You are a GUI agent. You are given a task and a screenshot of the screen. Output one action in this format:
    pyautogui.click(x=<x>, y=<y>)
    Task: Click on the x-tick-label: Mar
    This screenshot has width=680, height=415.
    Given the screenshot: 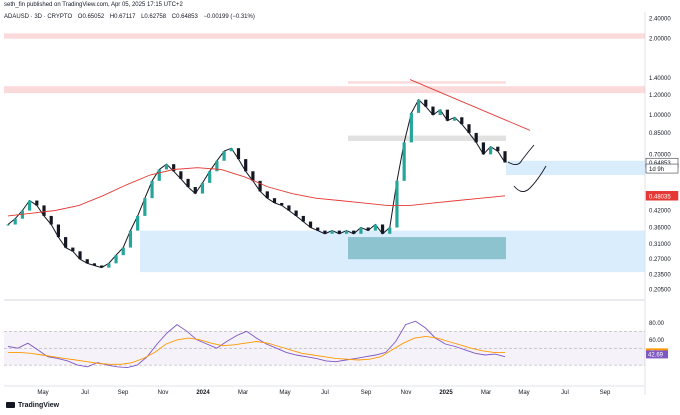 What is the action you would take?
    pyautogui.click(x=243, y=393)
    